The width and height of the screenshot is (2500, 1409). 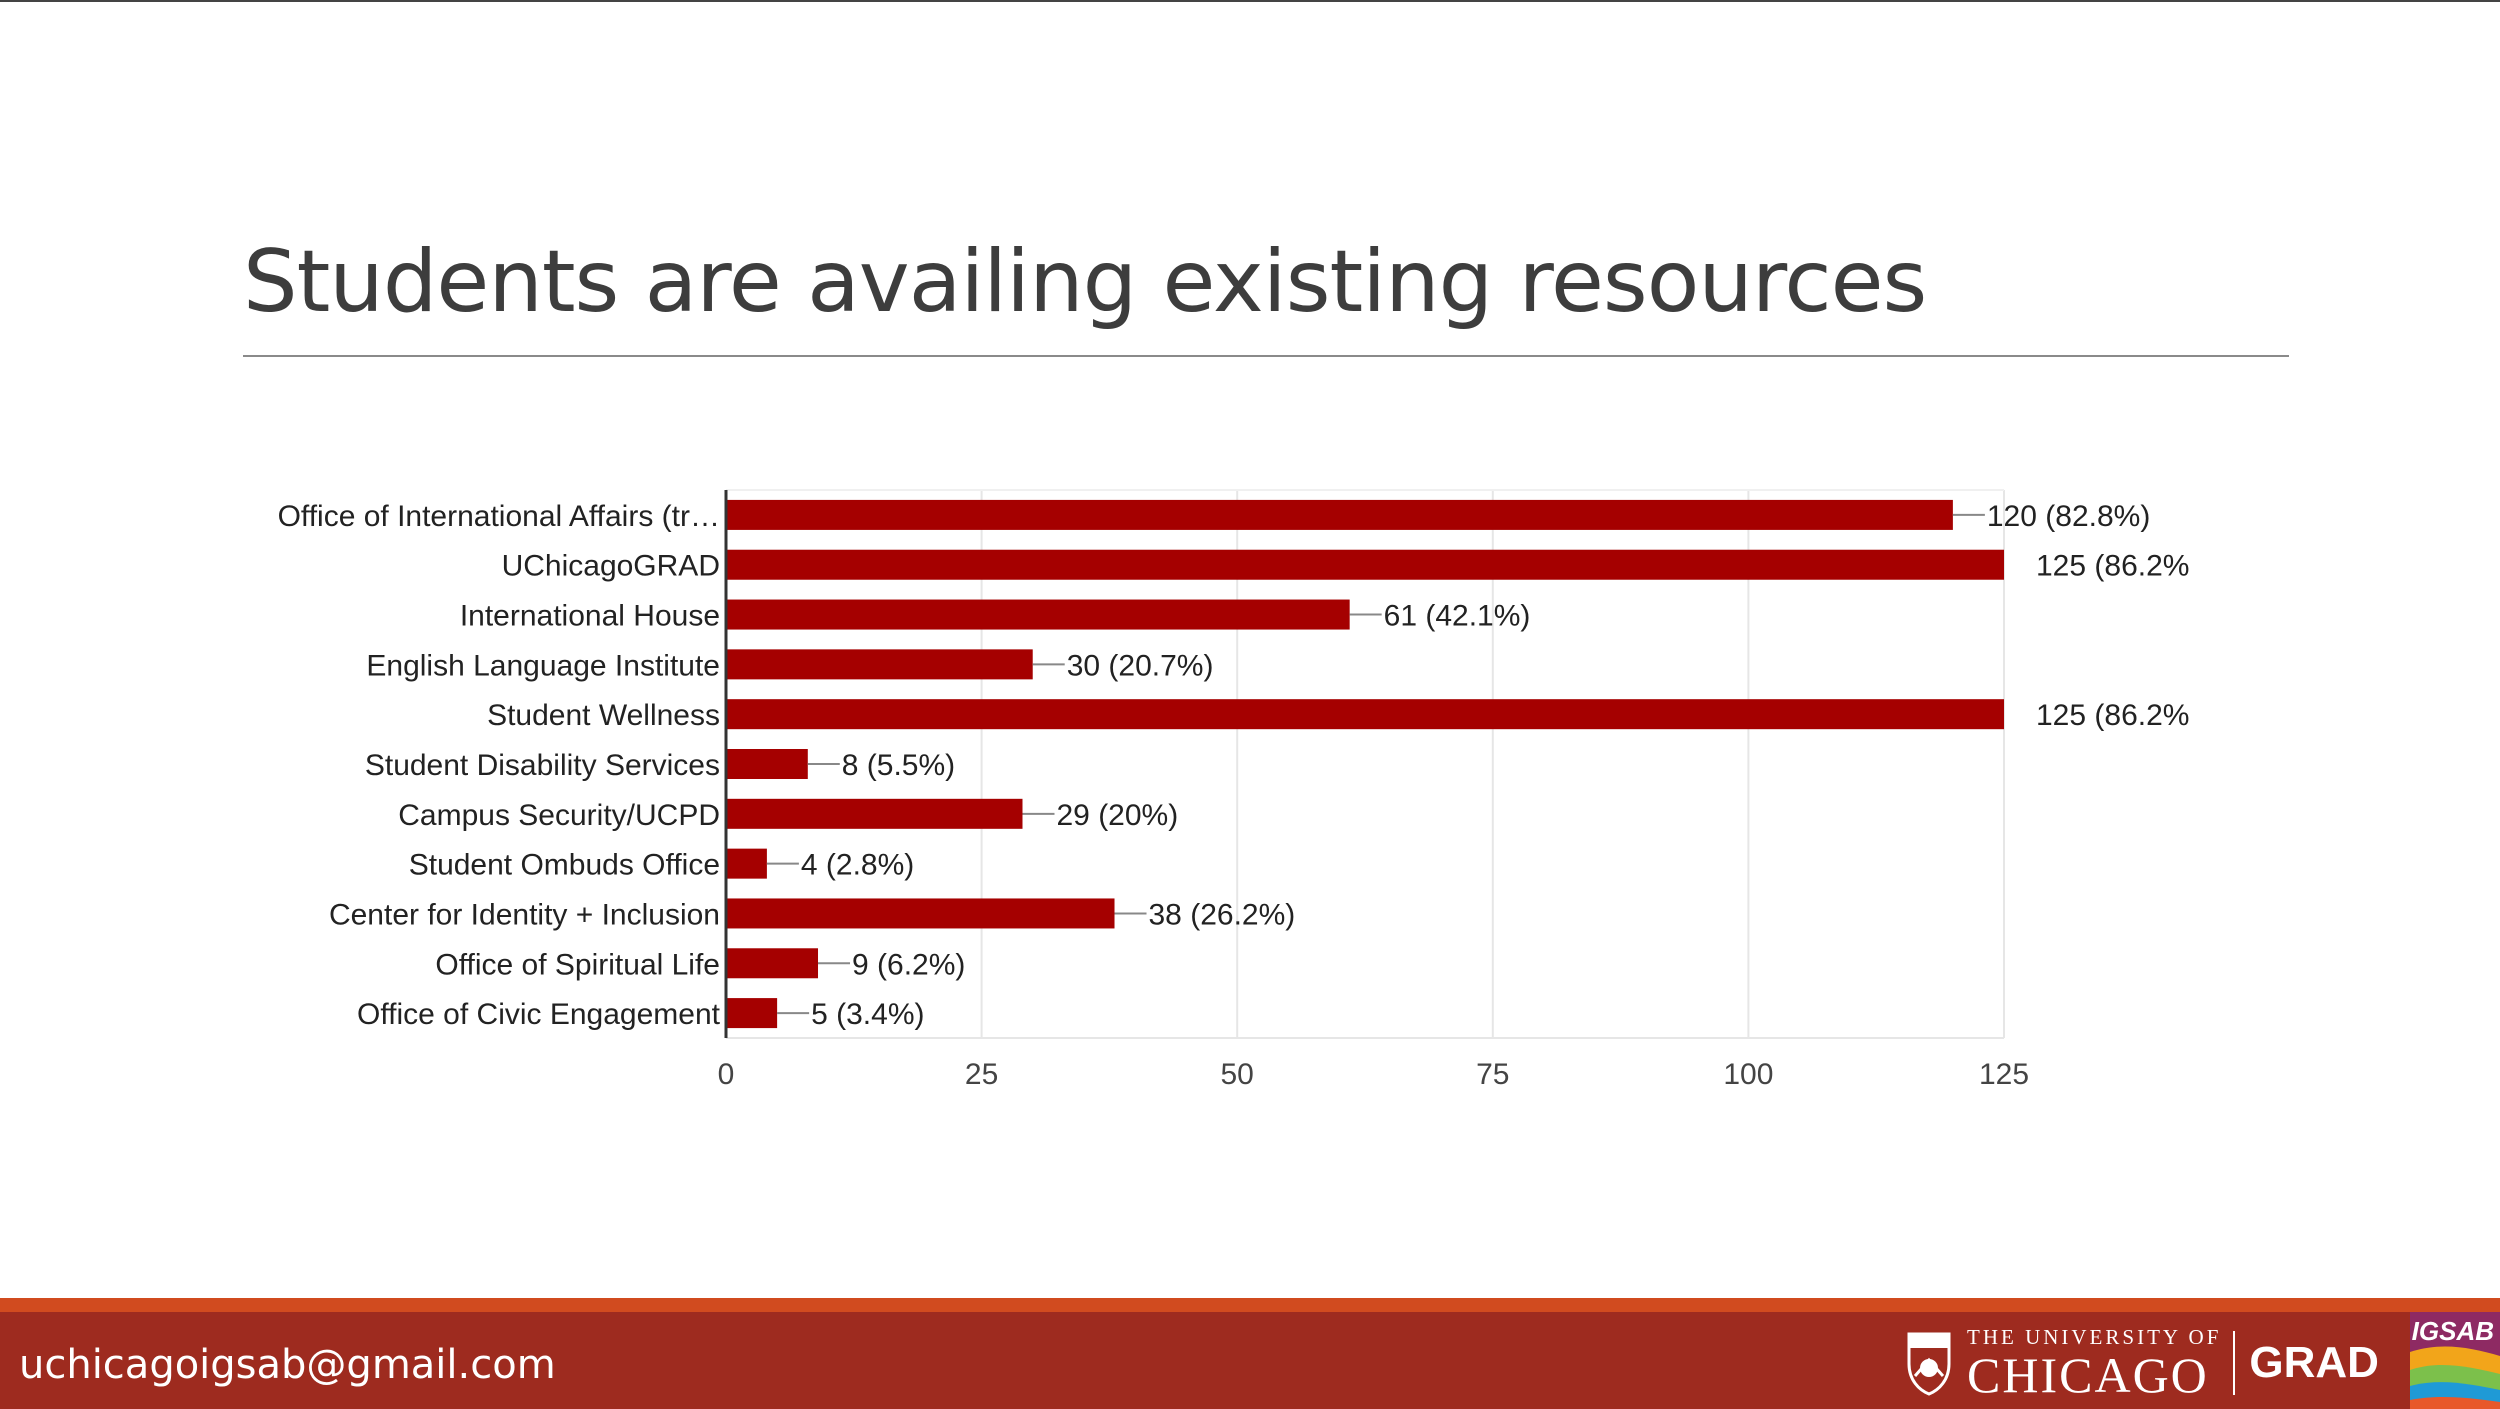 I want to click on x-tick-label: 50, so click(x=1237, y=1074).